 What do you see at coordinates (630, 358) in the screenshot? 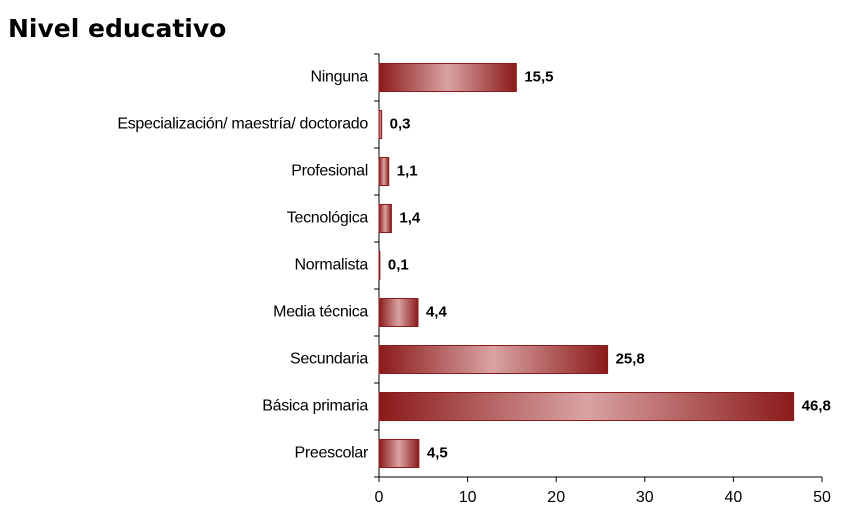
I see `value-label: 25,8` at bounding box center [630, 358].